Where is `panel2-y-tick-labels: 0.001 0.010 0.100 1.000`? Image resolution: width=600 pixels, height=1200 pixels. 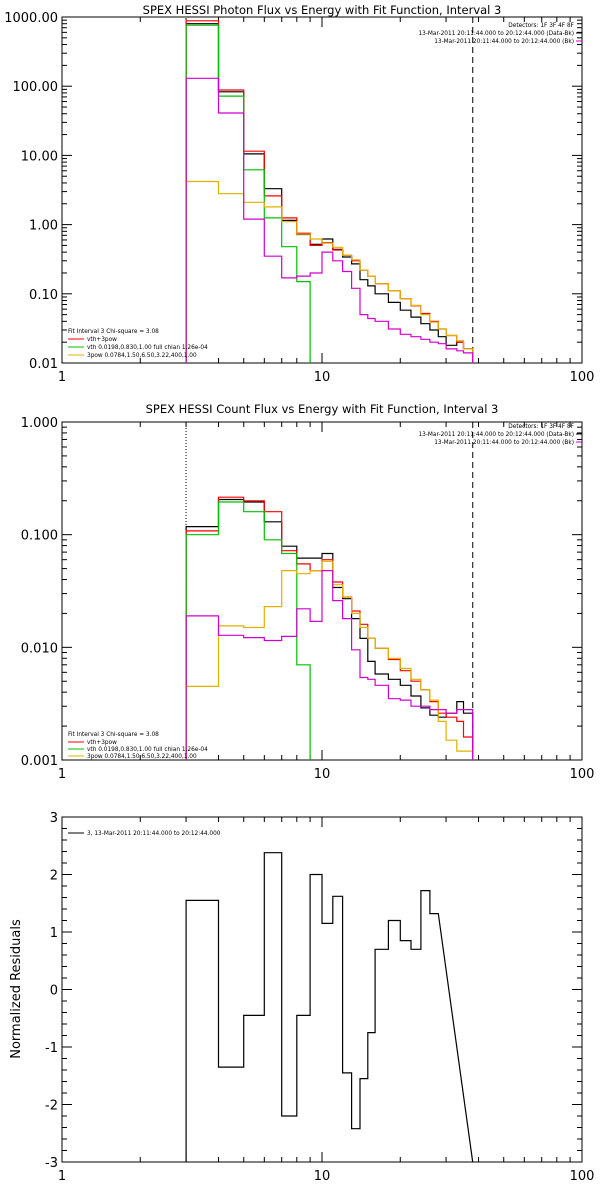 panel2-y-tick-labels: 0.001 0.010 0.100 1.000 is located at coordinates (39, 592).